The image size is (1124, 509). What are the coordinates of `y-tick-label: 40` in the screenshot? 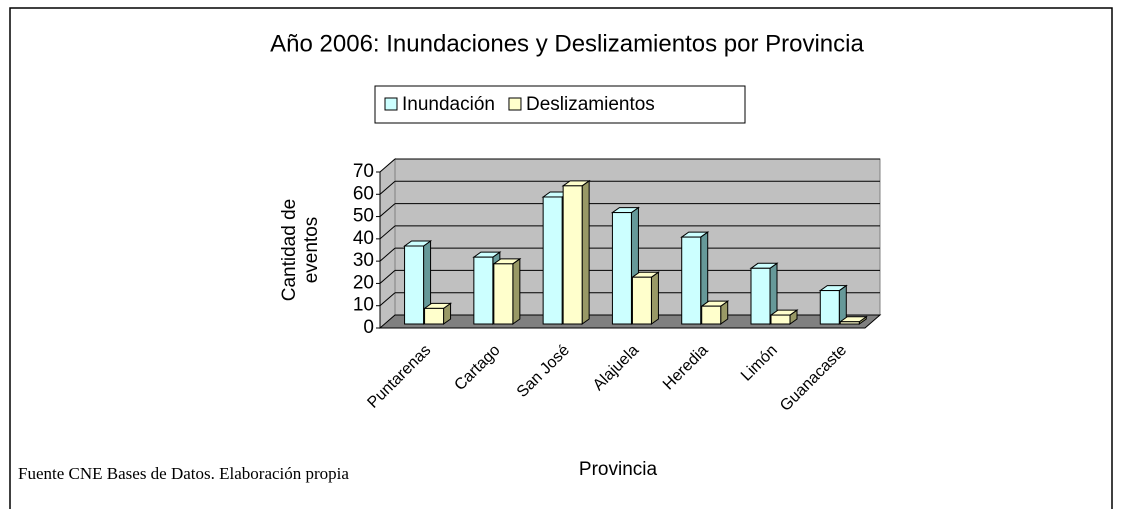 It's located at (363, 238).